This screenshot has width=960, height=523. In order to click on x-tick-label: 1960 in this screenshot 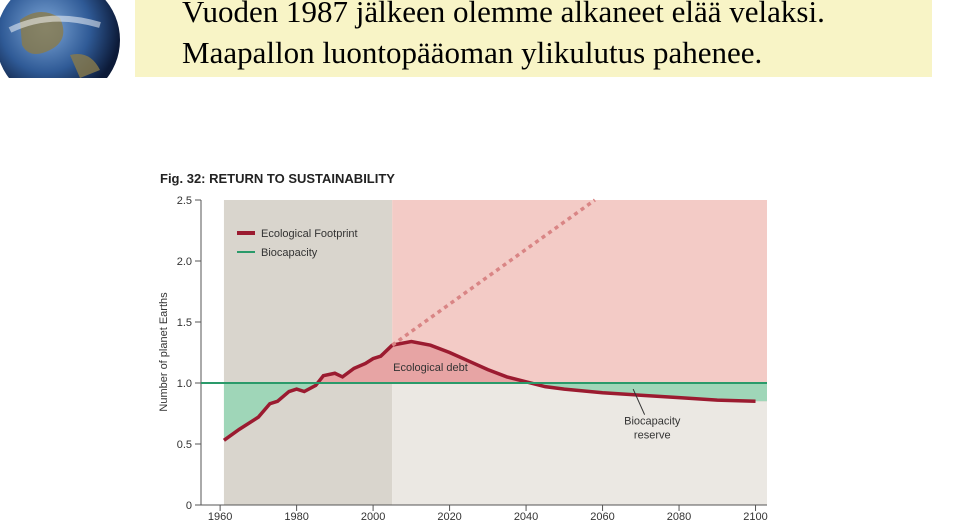, I will do `click(220, 517)`.